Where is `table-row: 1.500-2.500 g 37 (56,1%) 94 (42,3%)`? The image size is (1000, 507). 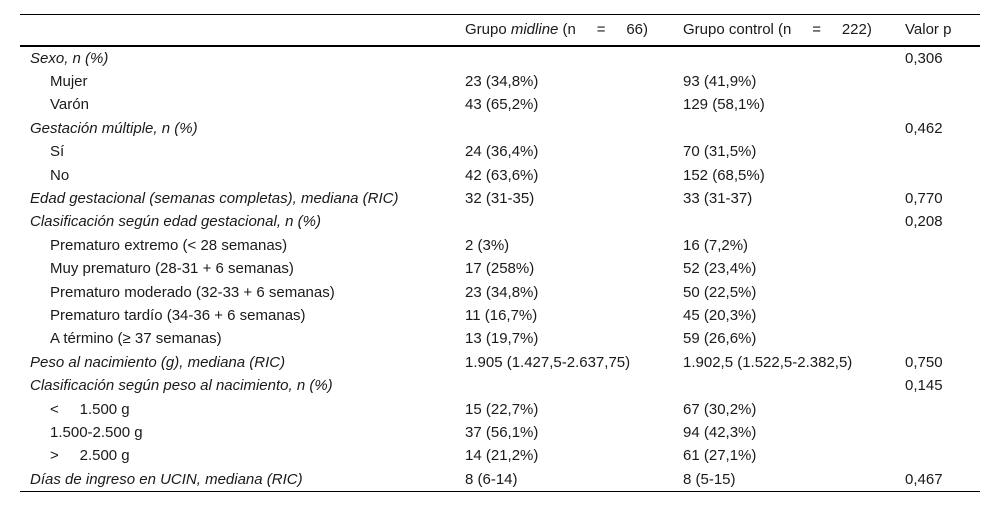
table-row: 1.500-2.500 g 37 (56,1%) 94 (42,3%) is located at coordinates (500, 432).